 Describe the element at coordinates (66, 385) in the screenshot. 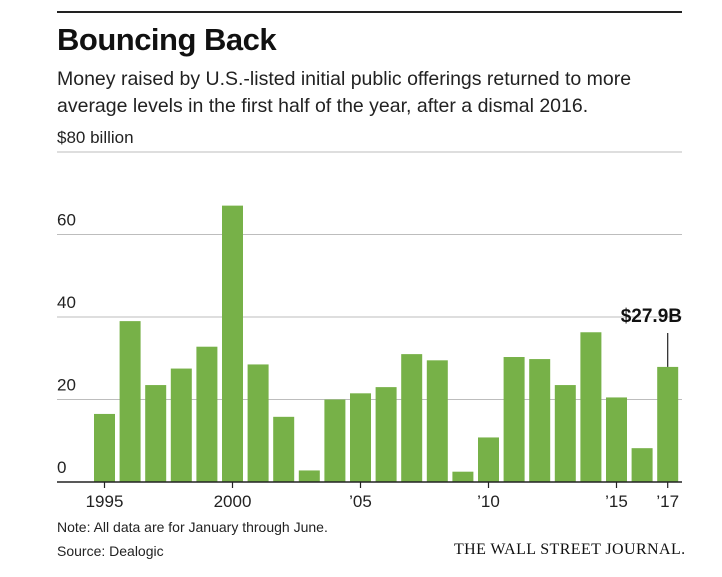

I see `y-tick-label: 20` at that location.